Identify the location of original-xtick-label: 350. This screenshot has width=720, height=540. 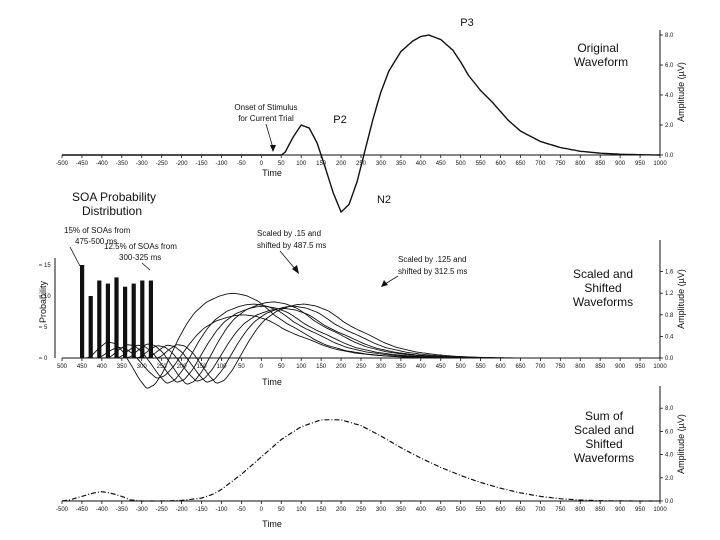
(401, 164).